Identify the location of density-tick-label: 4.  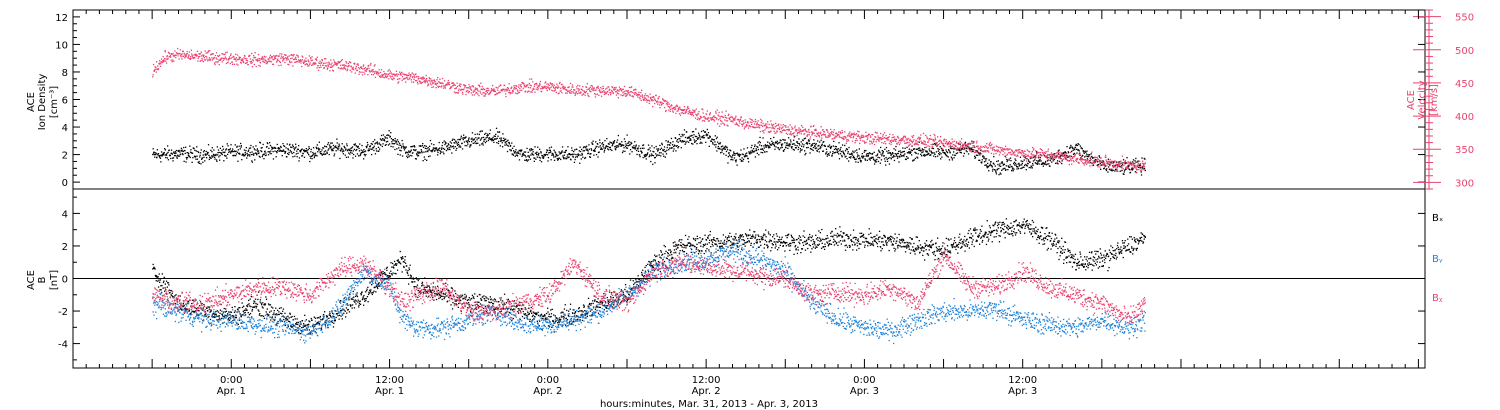
(65, 128).